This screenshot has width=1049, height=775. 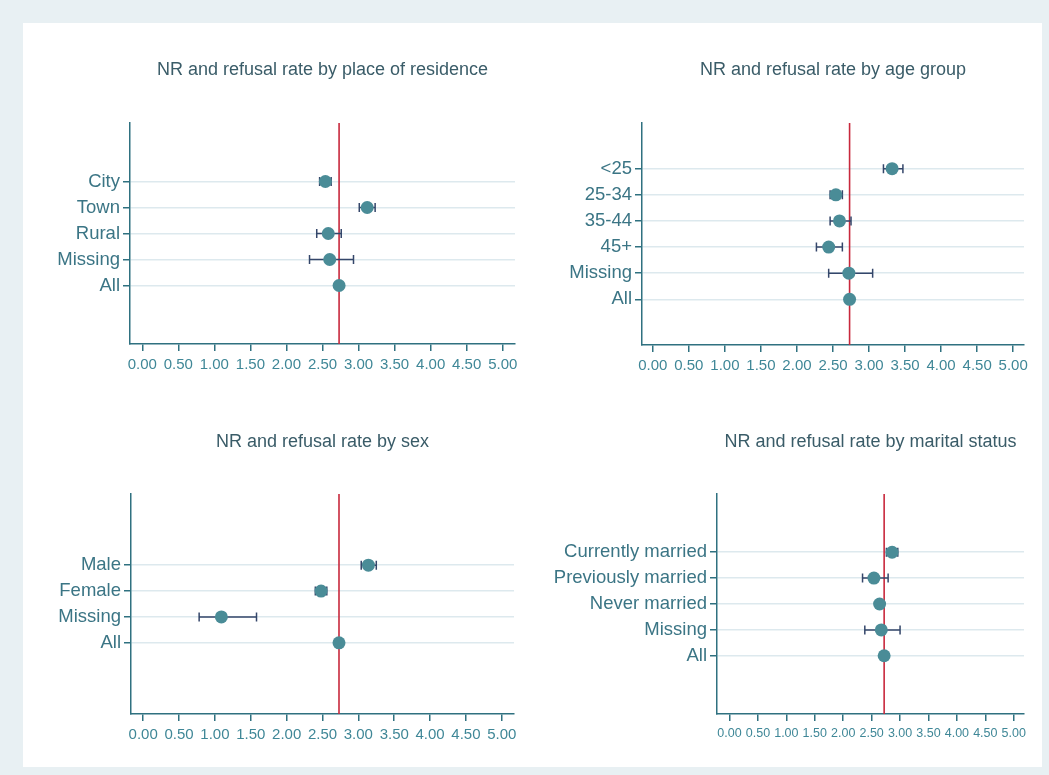 I want to click on chart-title: NR and refusal rate by marital status, so click(x=870, y=440).